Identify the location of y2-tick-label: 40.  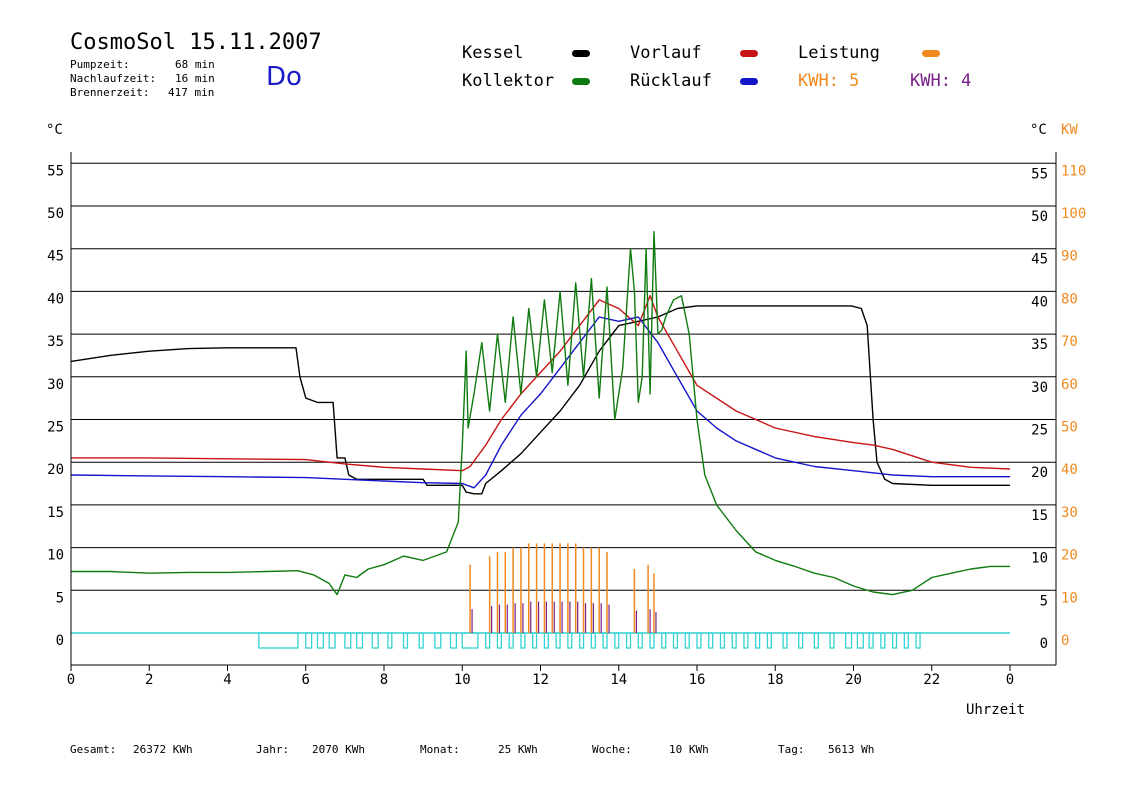
(1069, 470).